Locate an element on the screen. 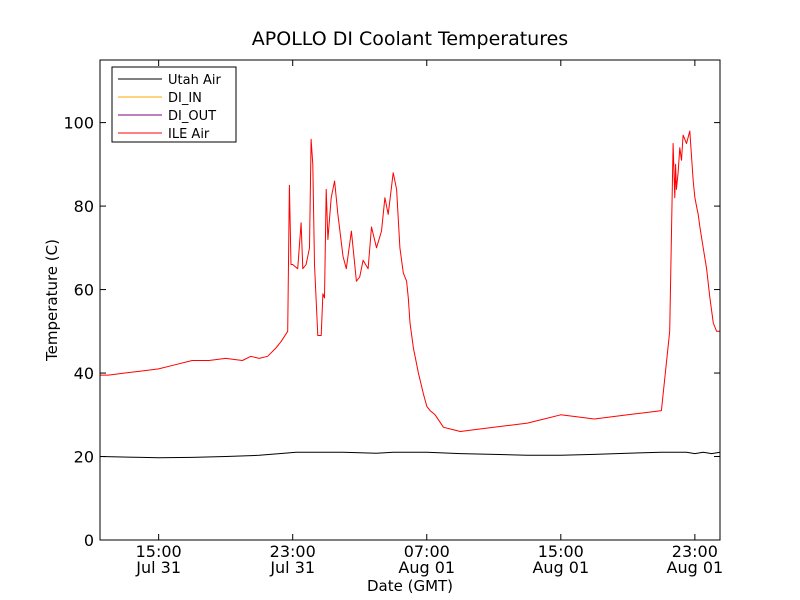 This screenshot has height=600, width=800. y-tick-label: 60 is located at coordinates (84, 290).